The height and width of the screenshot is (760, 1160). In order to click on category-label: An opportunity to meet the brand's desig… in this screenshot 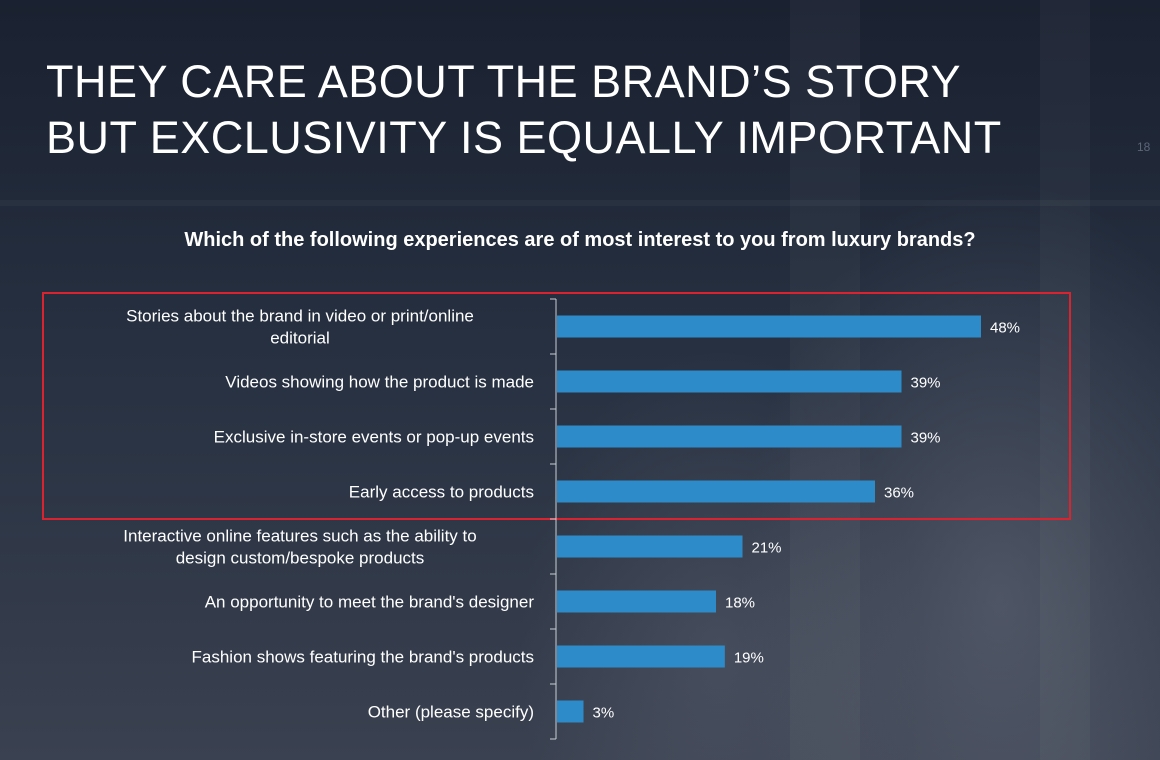, I will do `click(370, 602)`.